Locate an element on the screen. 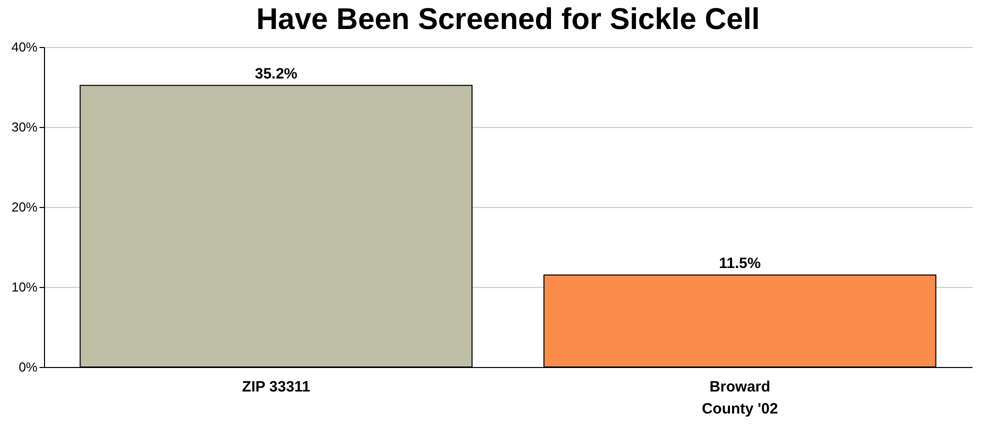 This screenshot has height=447, width=999. data-label: 35.2% is located at coordinates (276, 73).